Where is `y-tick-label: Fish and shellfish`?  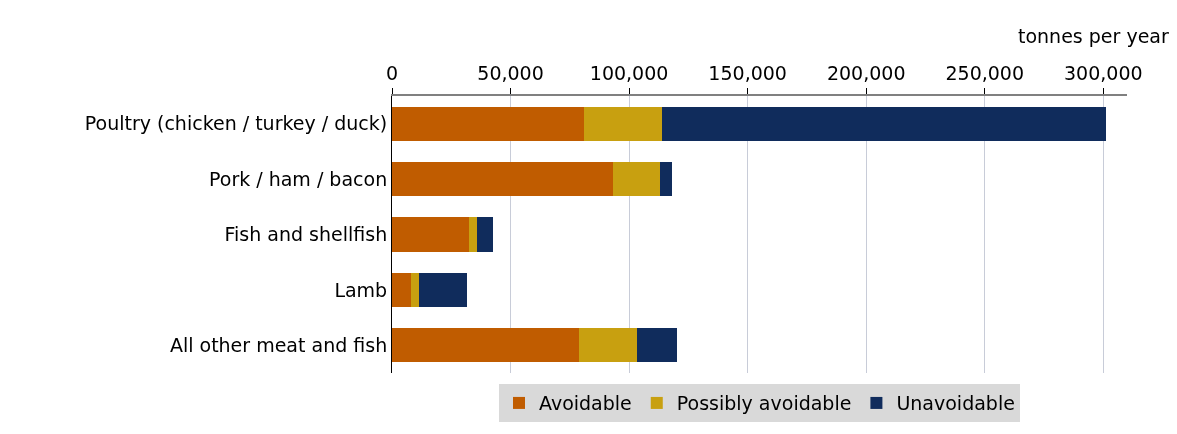 y-tick-label: Fish and shellfish is located at coordinates (306, 234).